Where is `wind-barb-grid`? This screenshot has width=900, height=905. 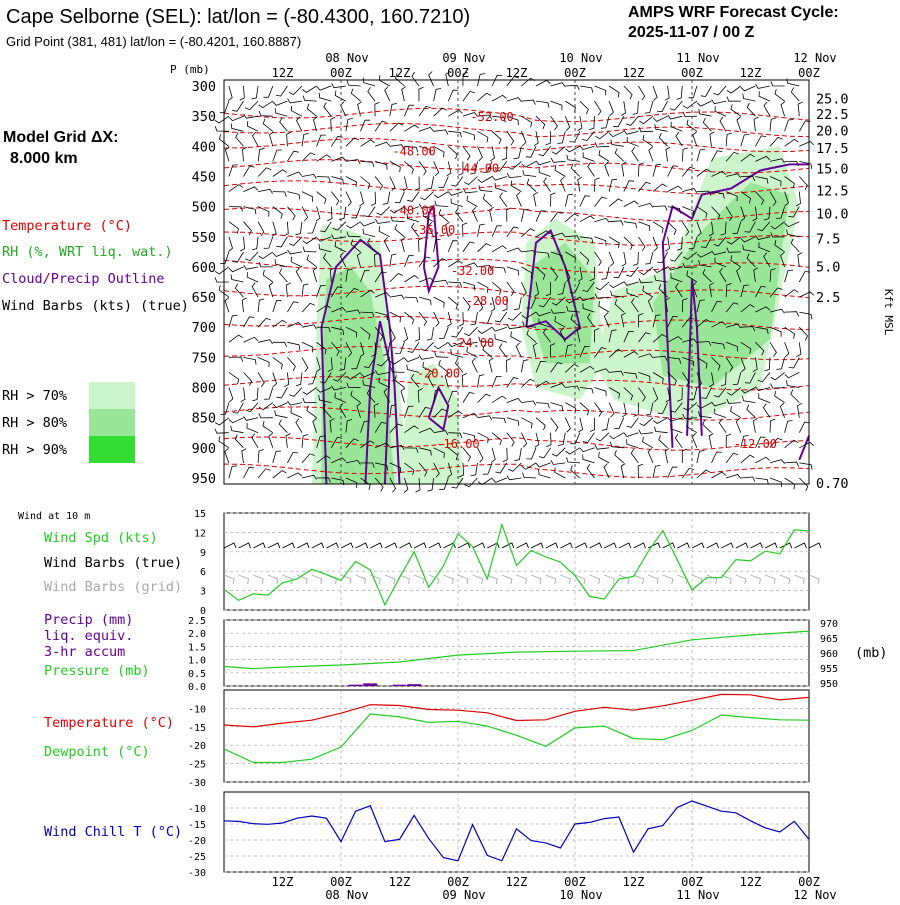
wind-barb-grid is located at coordinates (346, 579).